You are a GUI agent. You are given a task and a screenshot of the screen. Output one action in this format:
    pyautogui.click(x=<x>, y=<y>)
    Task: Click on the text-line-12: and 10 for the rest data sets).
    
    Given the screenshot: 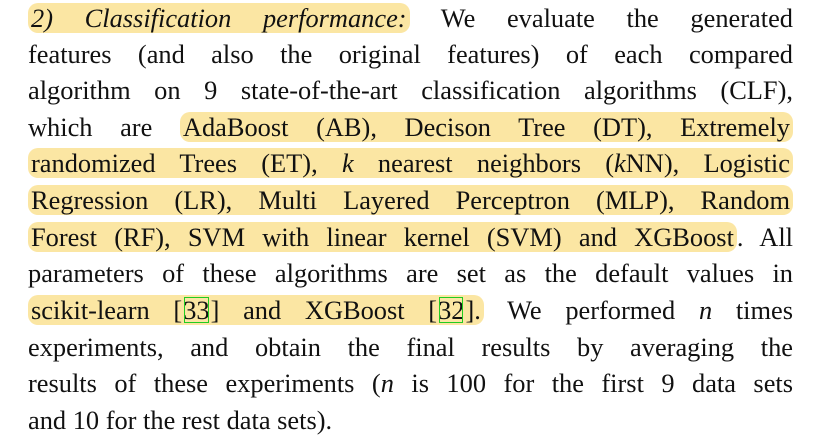 What is the action you would take?
    pyautogui.click(x=180, y=420)
    